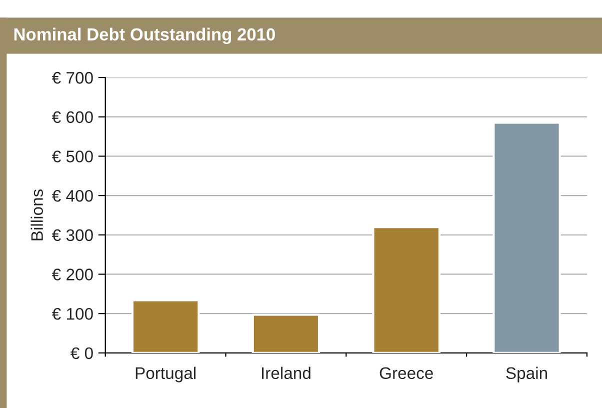 Image resolution: width=602 pixels, height=408 pixels. I want to click on y-tick-label: € 600, so click(72, 117).